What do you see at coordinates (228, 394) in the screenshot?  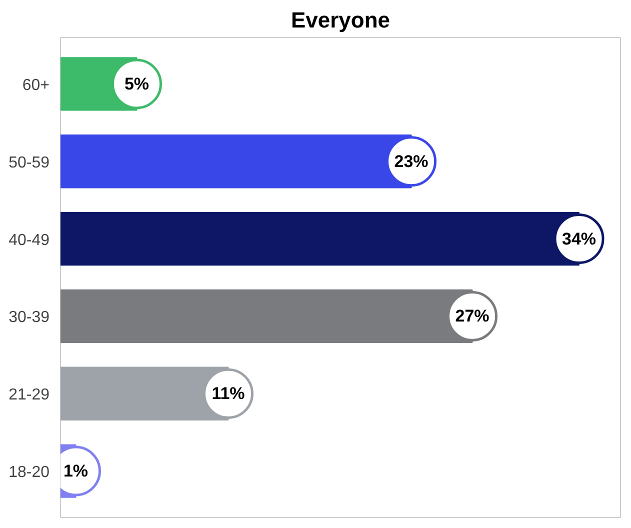 I see `data-label: 11%` at bounding box center [228, 394].